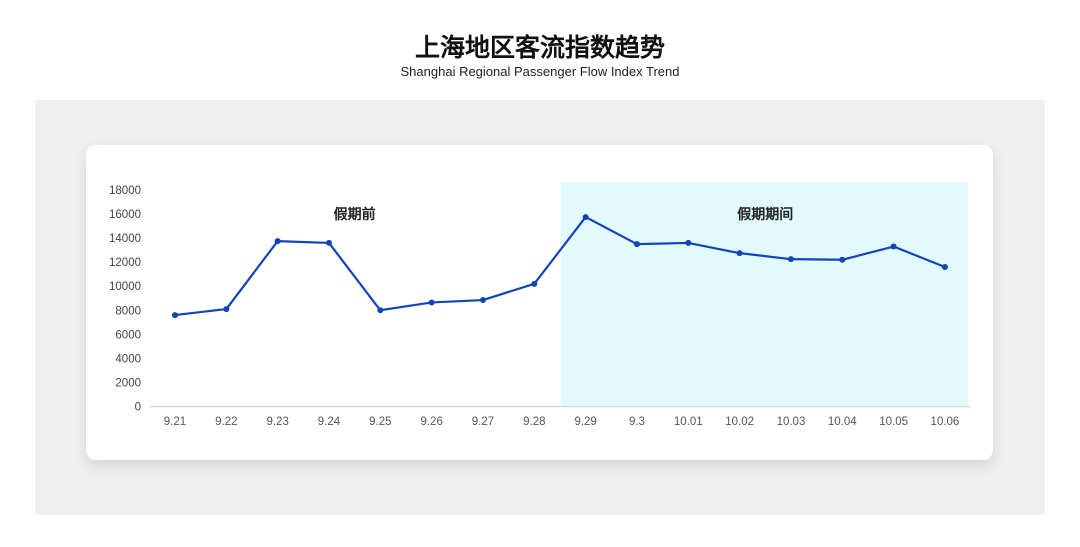 Image resolution: width=1080 pixels, height=547 pixels. What do you see at coordinates (175, 422) in the screenshot?
I see `x-tick-label: 9.21` at bounding box center [175, 422].